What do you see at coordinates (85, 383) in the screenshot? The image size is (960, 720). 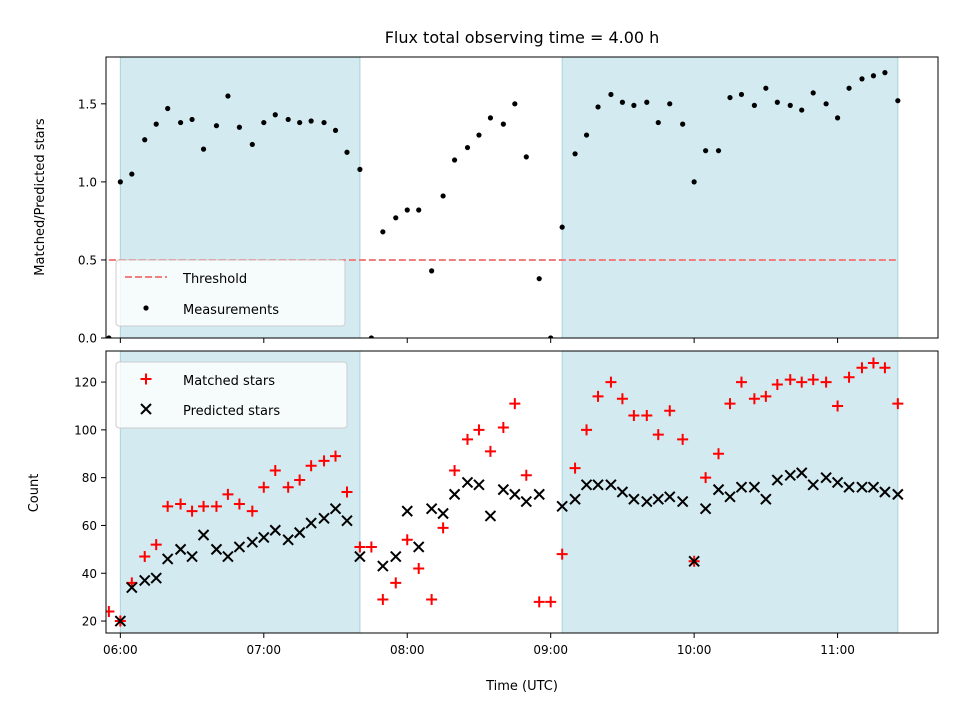 I see `y-tick-label: 120` at bounding box center [85, 383].